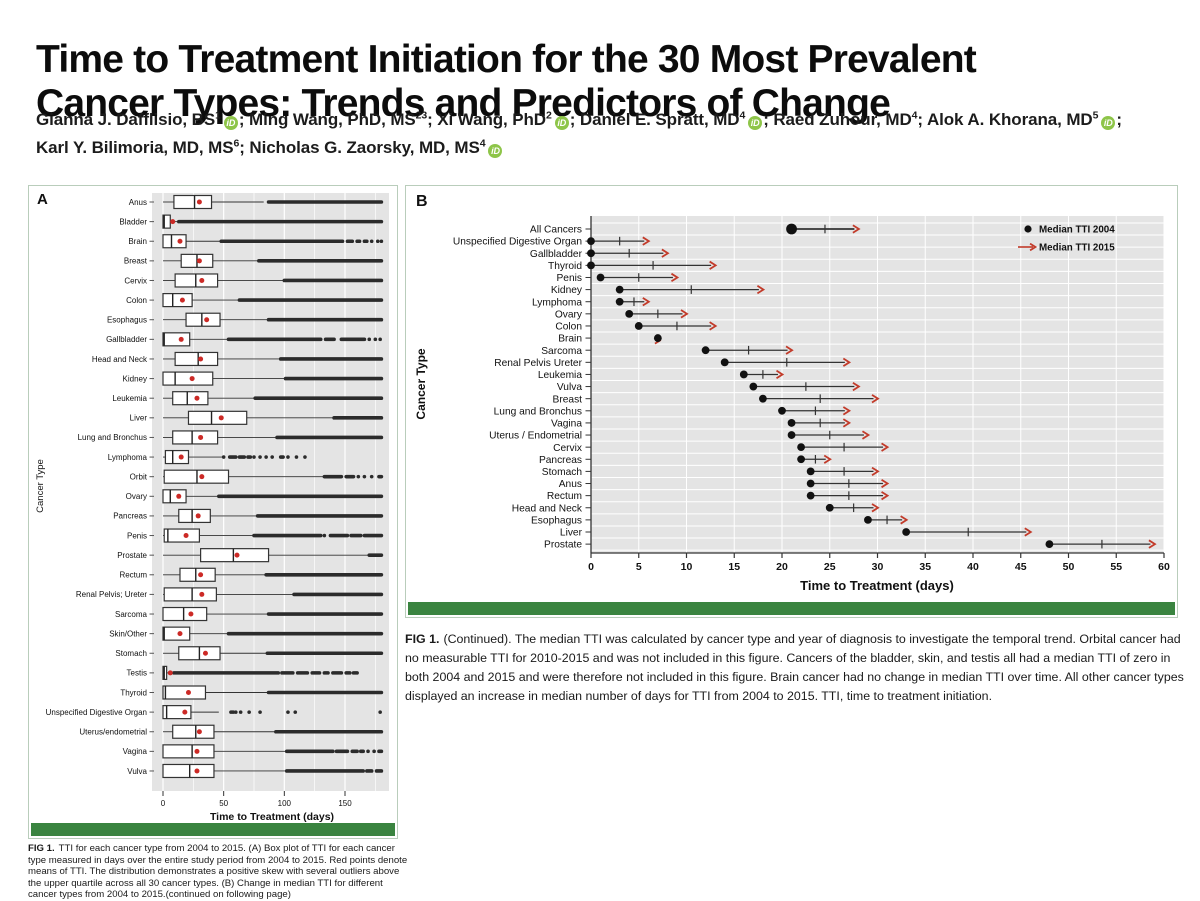 The width and height of the screenshot is (1200, 901). Describe the element at coordinates (138, 147) in the screenshot. I see `author-name: Karl Y. Bilimoria, MD, MS6` at that location.